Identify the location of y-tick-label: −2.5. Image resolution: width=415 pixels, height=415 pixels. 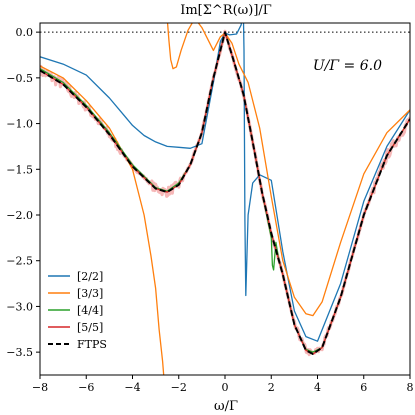
(19, 261).